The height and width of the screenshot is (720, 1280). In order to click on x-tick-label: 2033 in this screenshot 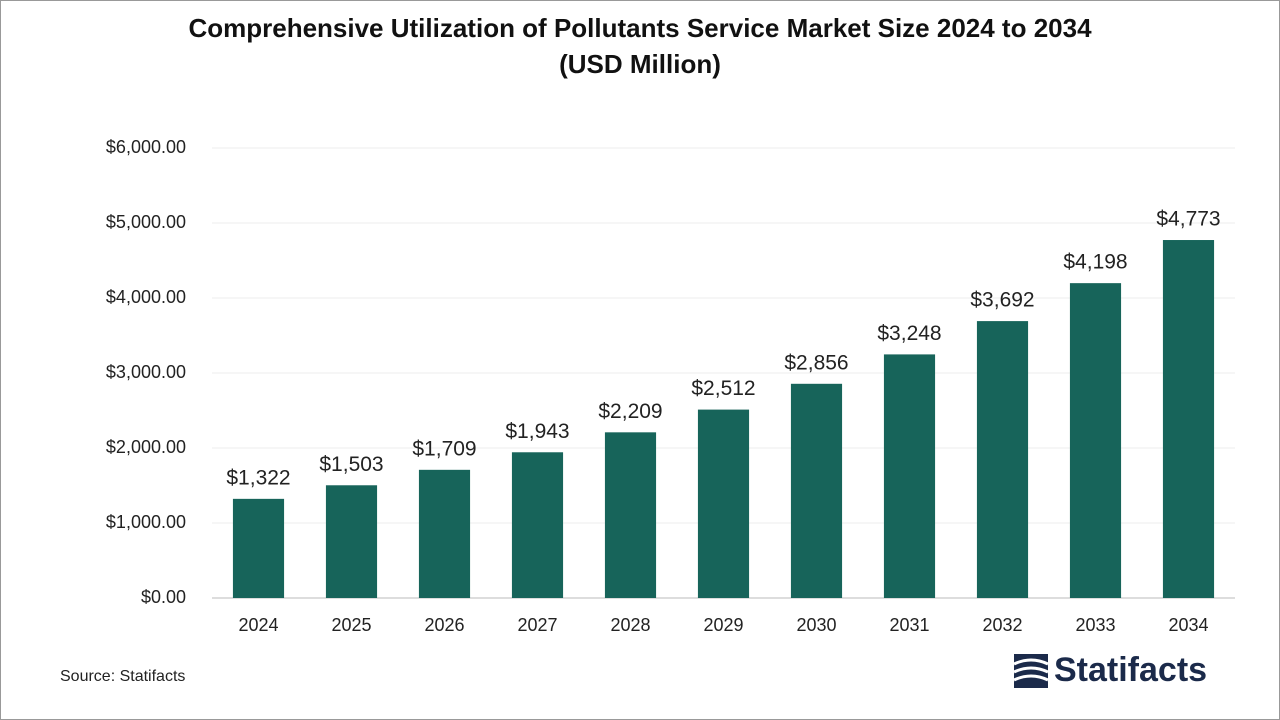, I will do `click(1095, 625)`.